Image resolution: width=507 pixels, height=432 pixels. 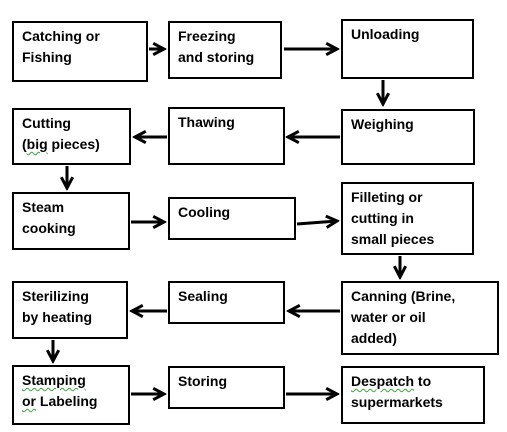 I want to click on step-stamping-or-labeling: Stamping or Labeling, so click(x=71, y=395).